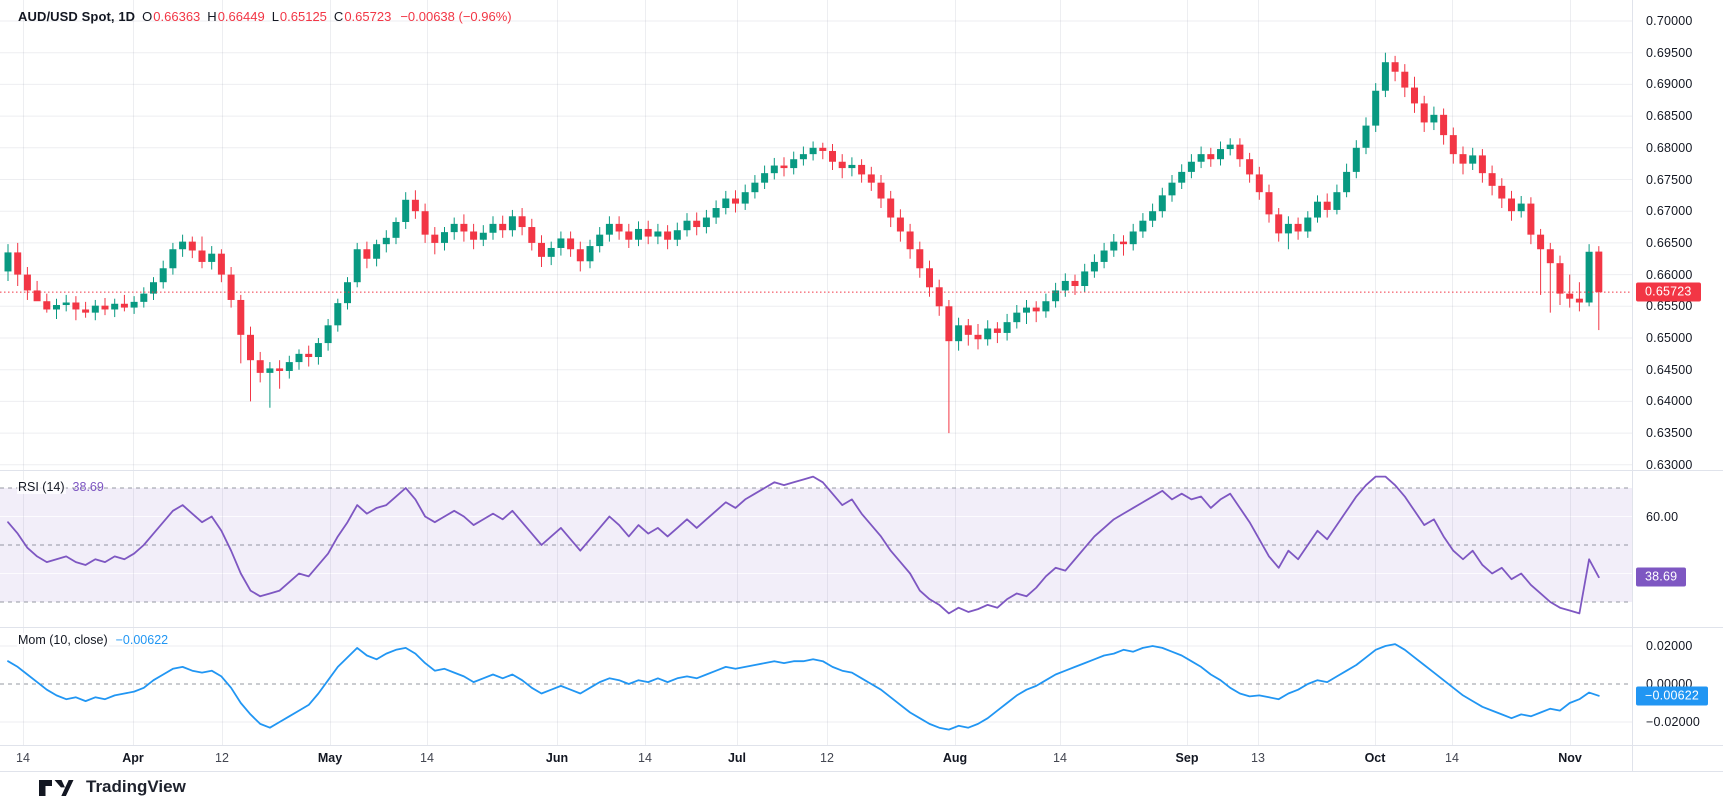 The height and width of the screenshot is (803, 1723). What do you see at coordinates (63, 640) in the screenshot?
I see `momentum-title: Mom (10, close)` at bounding box center [63, 640].